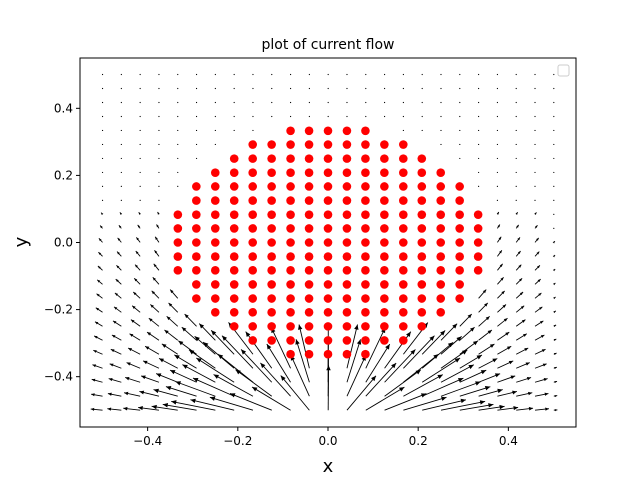 The height and width of the screenshot is (480, 640). Describe the element at coordinates (418, 441) in the screenshot. I see `x-tick-label: 0.2` at that location.